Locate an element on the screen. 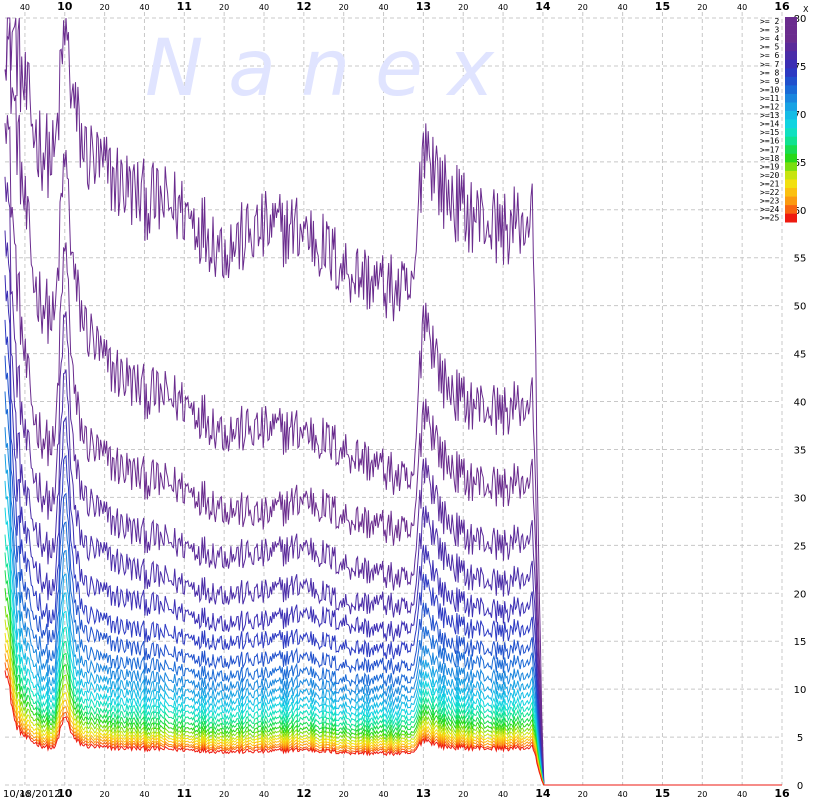 The width and height of the screenshot is (813, 800). x-tick-label-bottom: 14 is located at coordinates (543, 793).